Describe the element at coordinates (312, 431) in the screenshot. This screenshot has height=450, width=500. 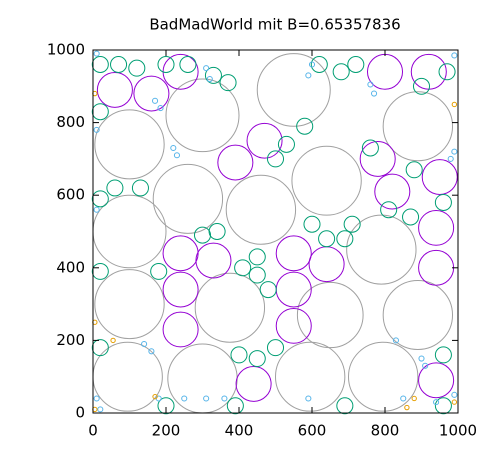
I see `x-tick-label: 600` at that location.